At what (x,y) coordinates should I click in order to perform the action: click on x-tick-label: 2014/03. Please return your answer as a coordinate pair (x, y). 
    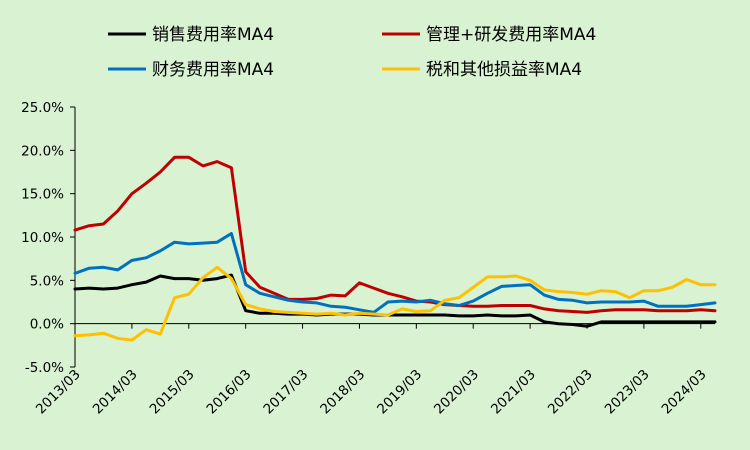
    Looking at the image, I should click on (115, 392).